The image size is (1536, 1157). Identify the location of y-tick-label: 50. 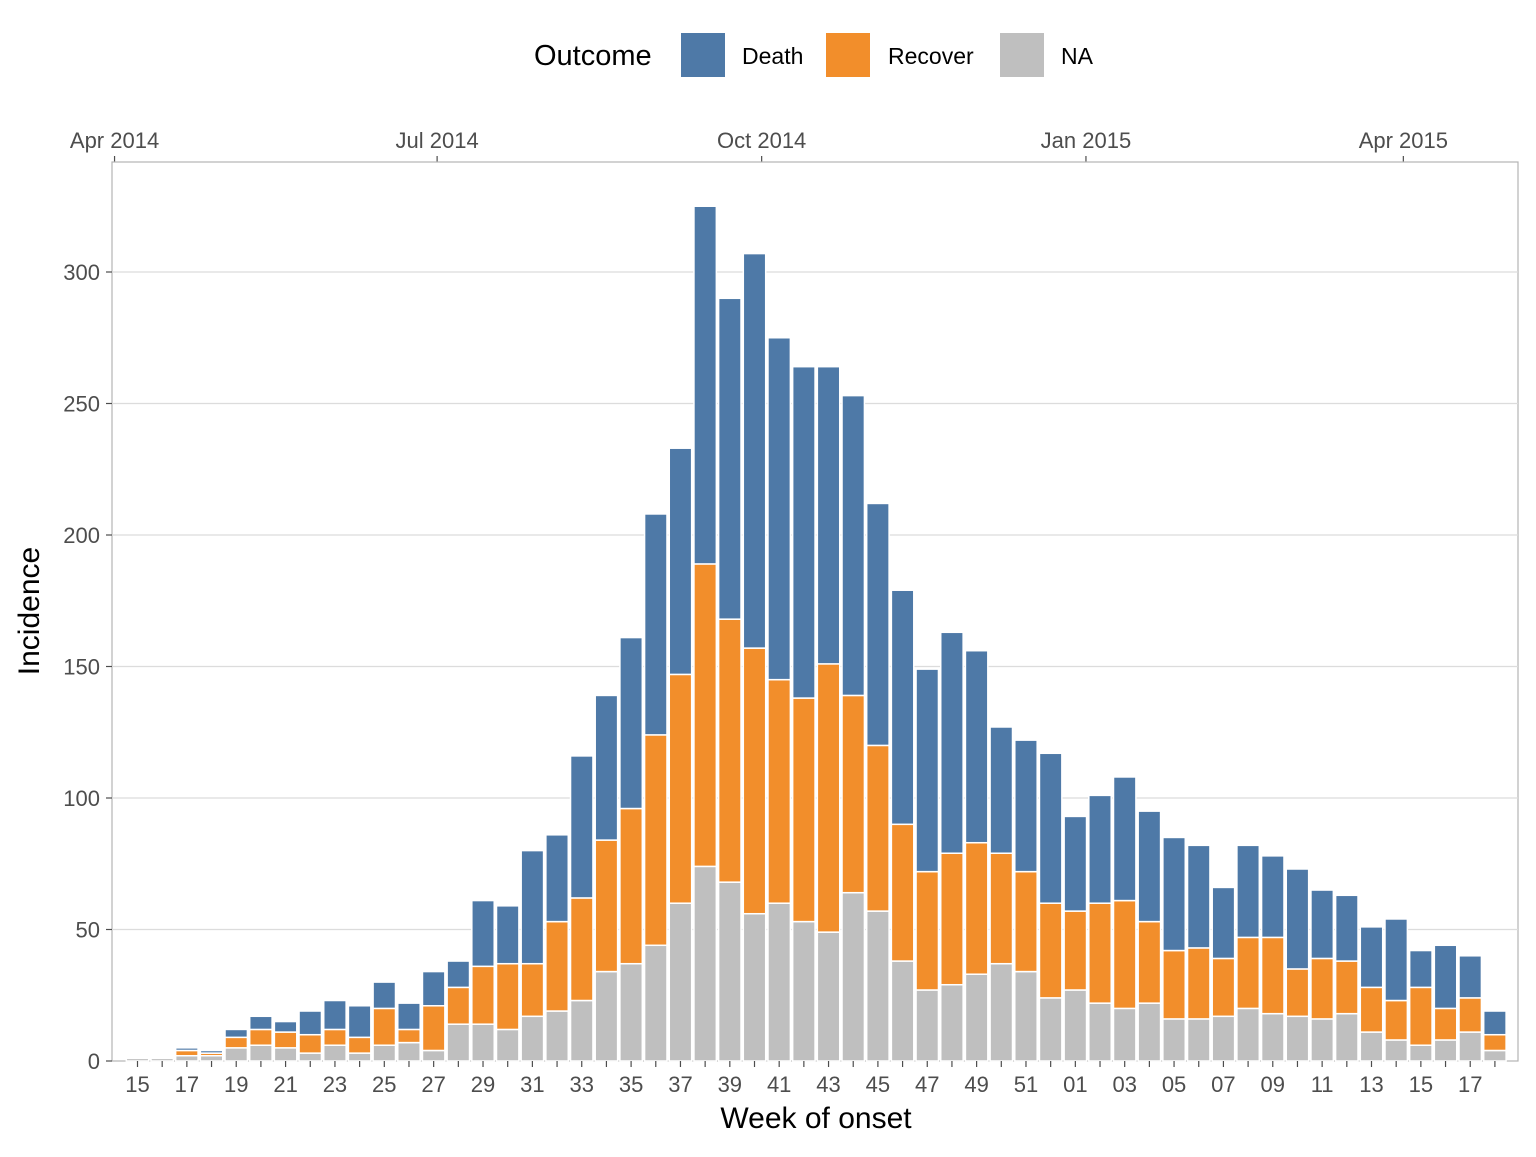
(88, 930).